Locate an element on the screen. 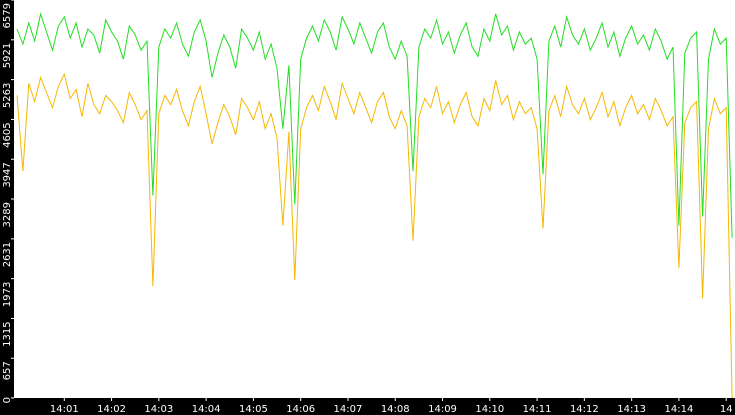 This screenshot has width=735, height=415. x-tick-label: 14:03 is located at coordinates (158, 409).